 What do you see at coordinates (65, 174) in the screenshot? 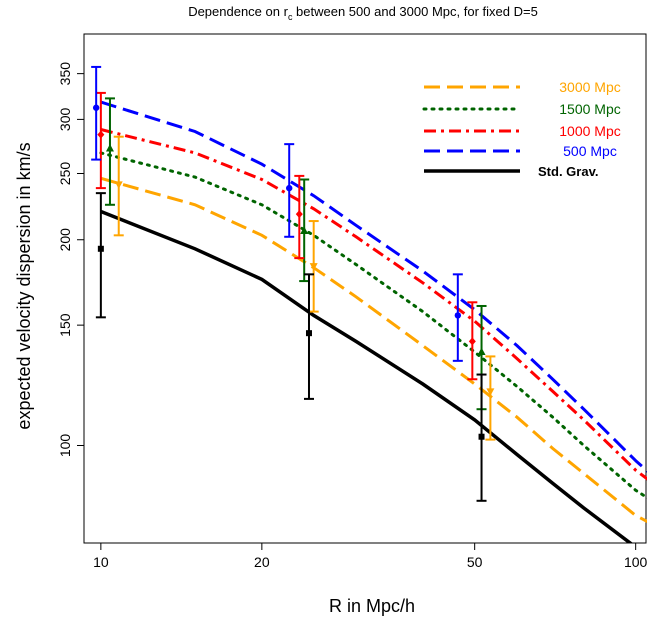
I see `y-tick-label: 250` at bounding box center [65, 174].